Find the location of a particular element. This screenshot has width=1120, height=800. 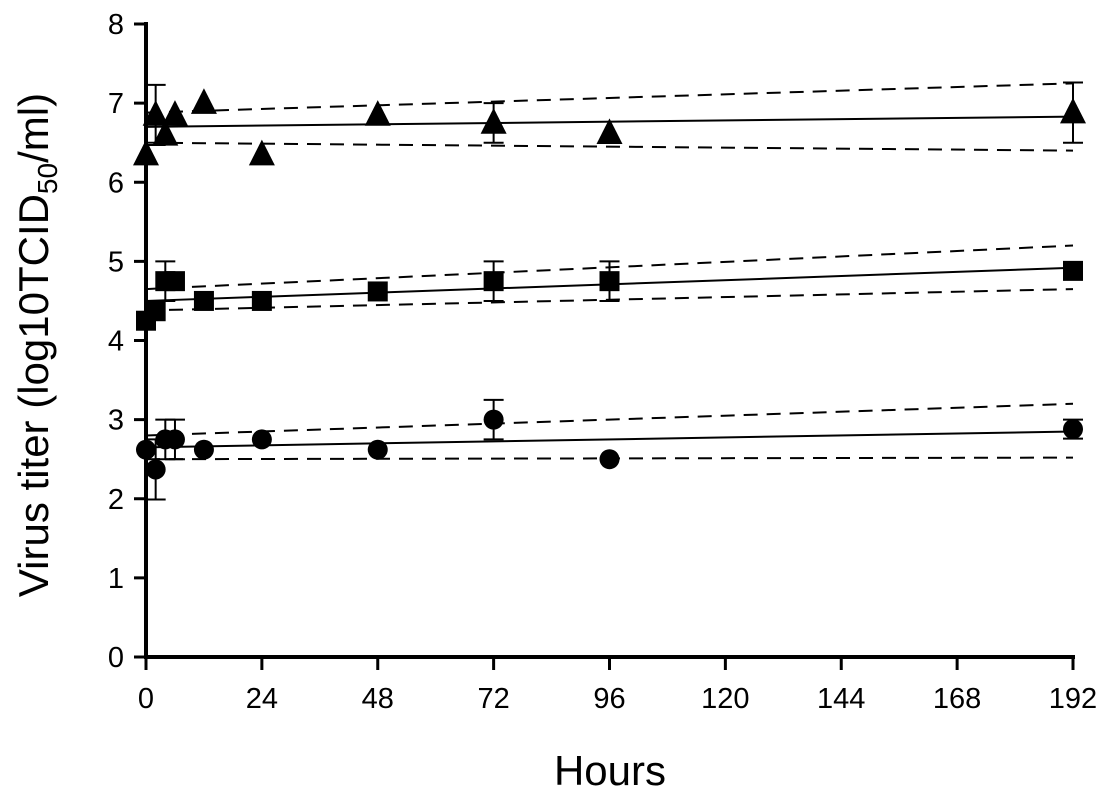

x-tick-label: 144 is located at coordinates (841, 699).